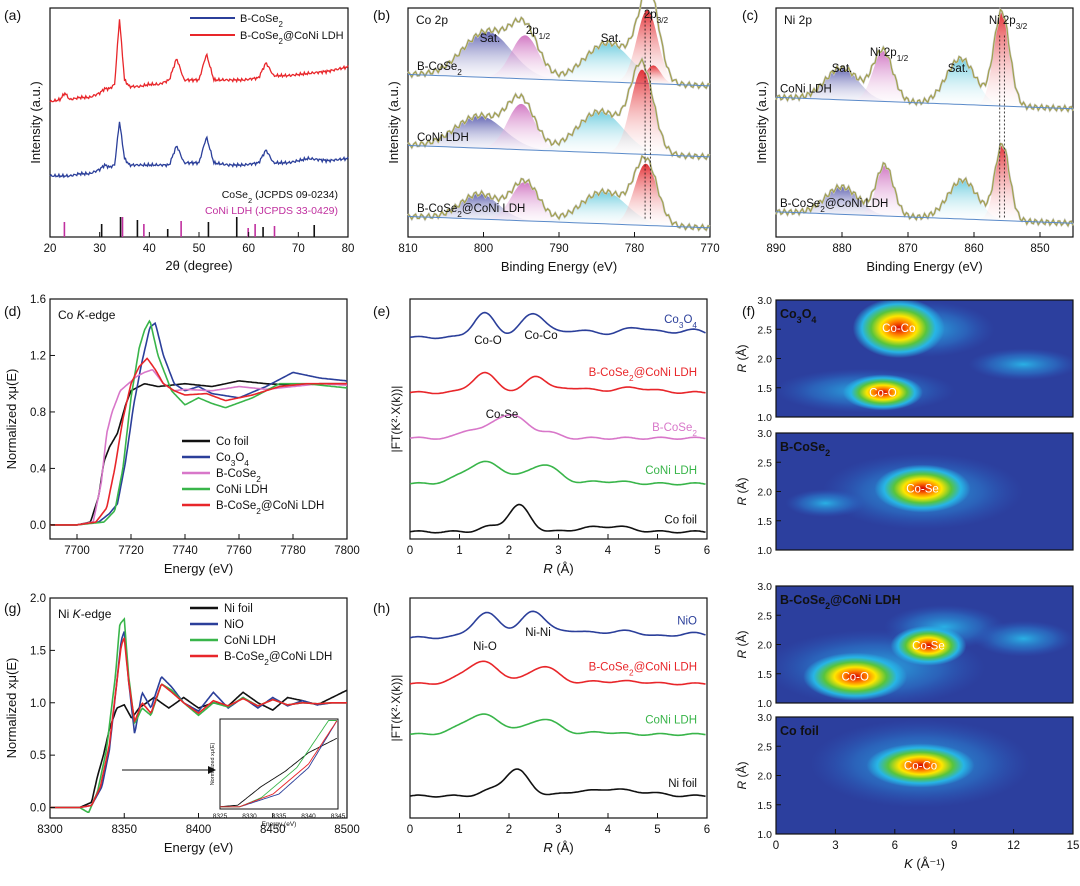 The height and width of the screenshot is (886, 1080). Describe the element at coordinates (540, 336) in the screenshot. I see `bond-label: Co-Co` at that location.